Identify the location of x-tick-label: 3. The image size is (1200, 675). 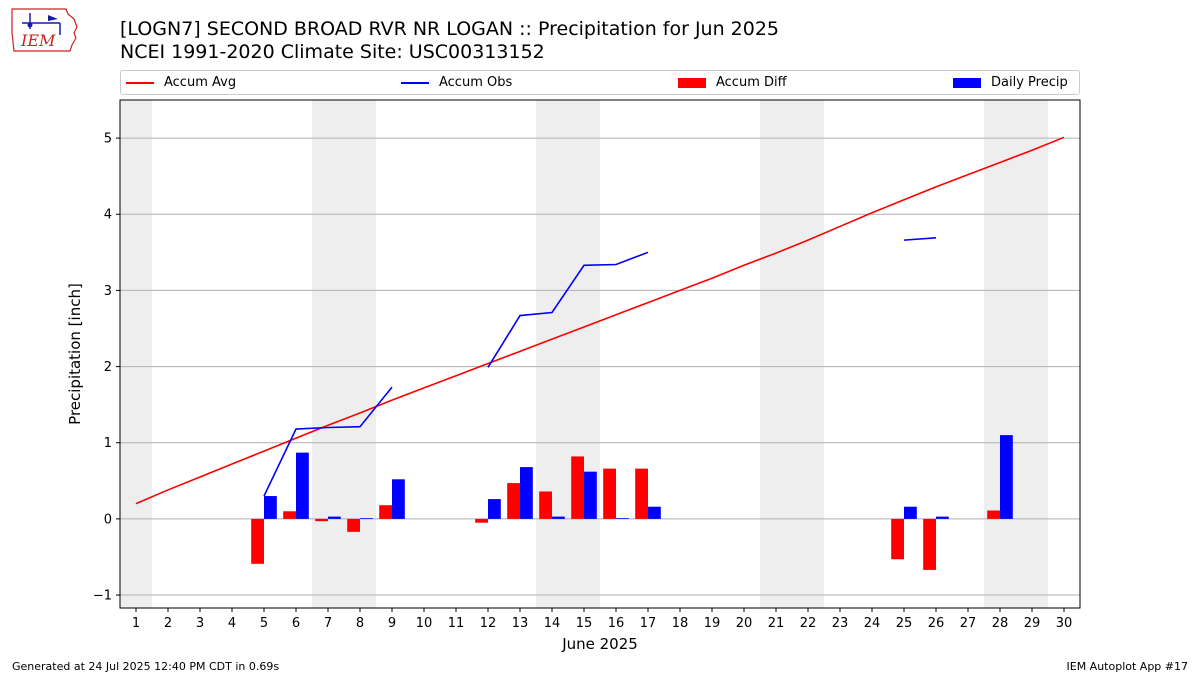
(200, 623).